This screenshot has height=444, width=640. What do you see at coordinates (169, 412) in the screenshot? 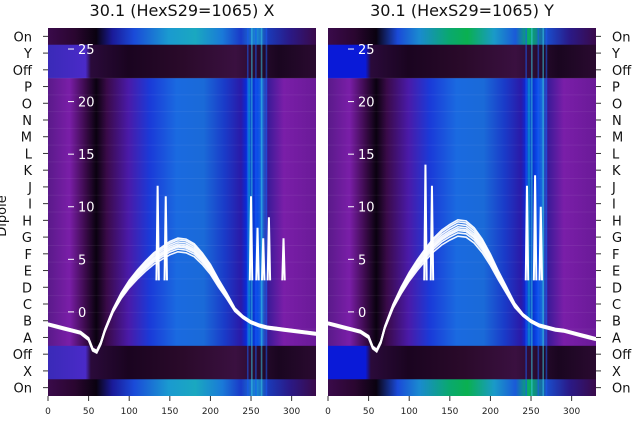
I see `x-tick-label: 150` at bounding box center [169, 412].